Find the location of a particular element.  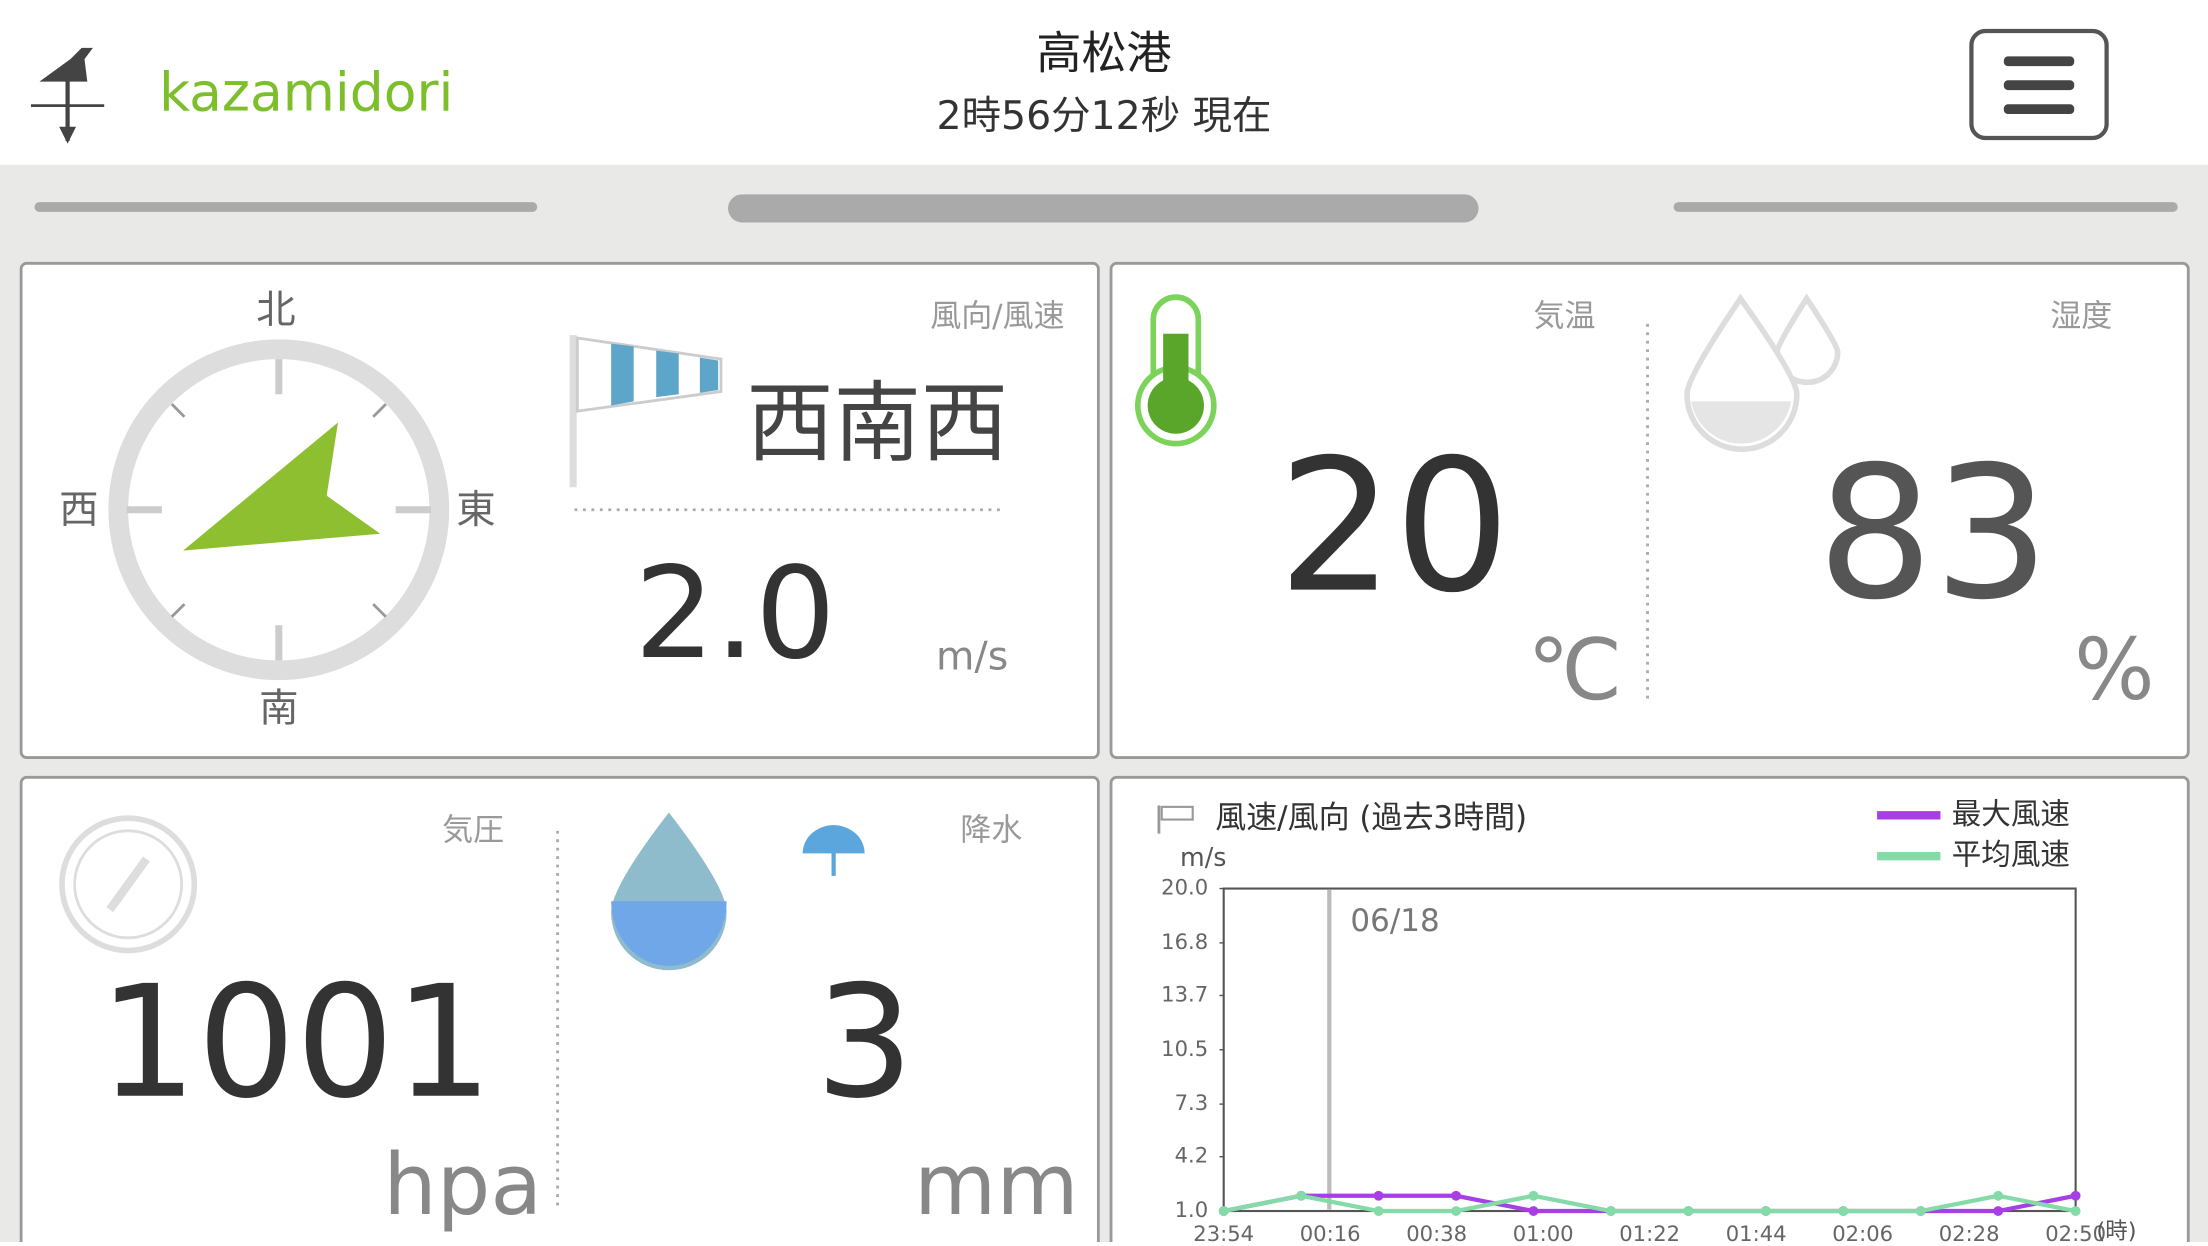

x-tick-label: 00:16 is located at coordinates (1330, 1231).